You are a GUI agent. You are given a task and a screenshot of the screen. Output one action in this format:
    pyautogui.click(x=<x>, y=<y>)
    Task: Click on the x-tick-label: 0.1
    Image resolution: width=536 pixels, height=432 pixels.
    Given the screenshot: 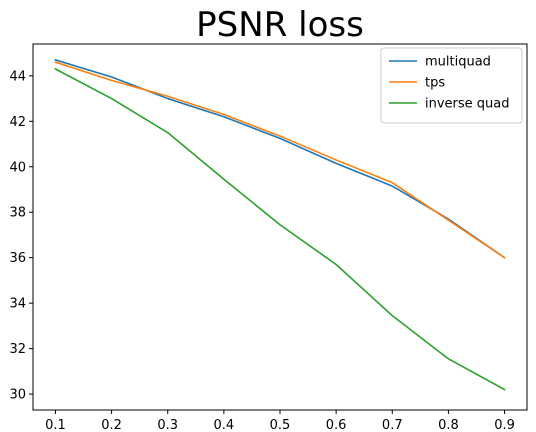 What is the action you would take?
    pyautogui.click(x=55, y=425)
    